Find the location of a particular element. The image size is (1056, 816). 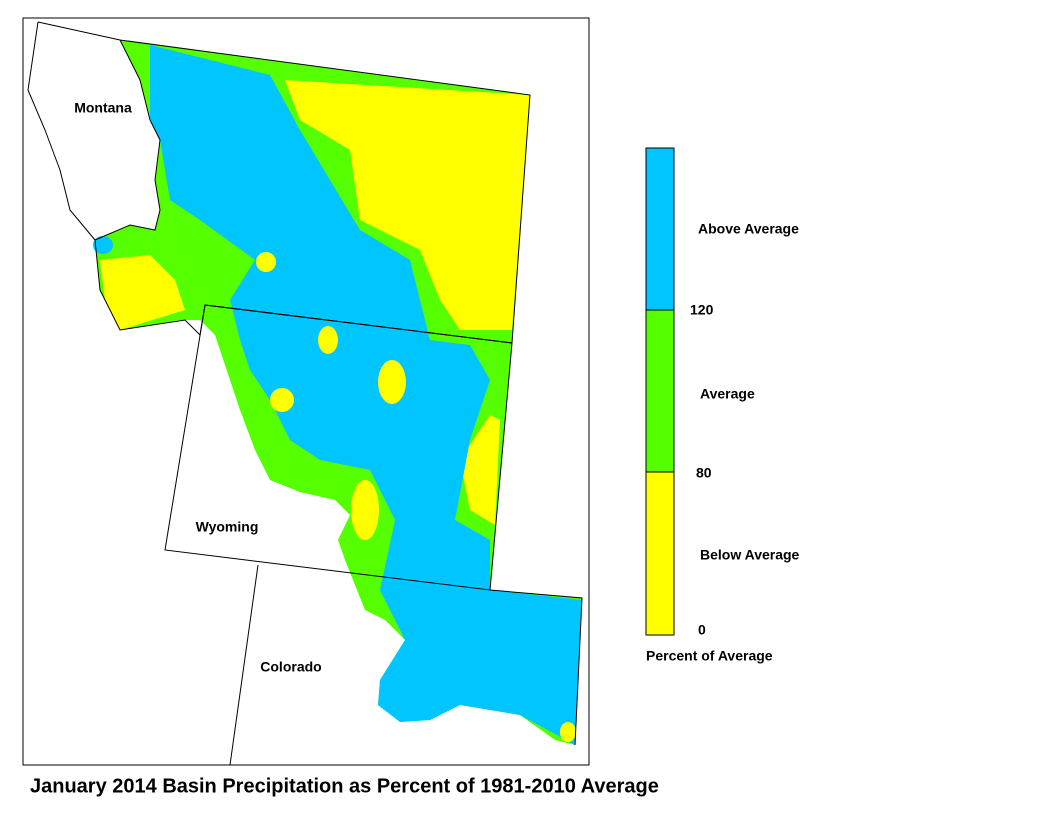

colorado-north is located at coordinates (536, 667).